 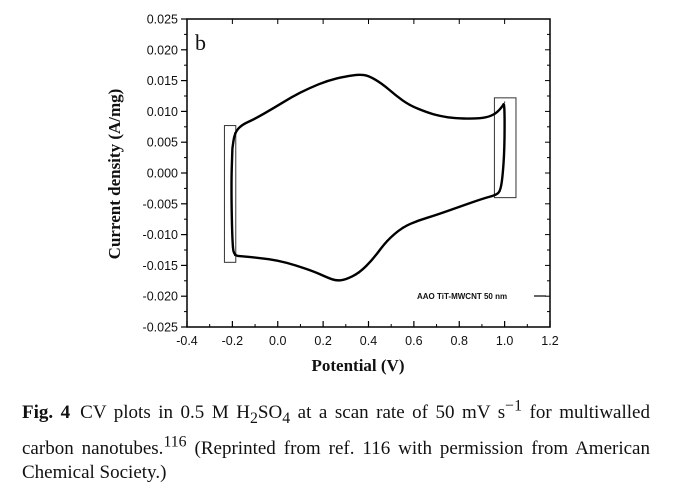 I want to click on figure-label: Fig. 4, so click(x=46, y=413).